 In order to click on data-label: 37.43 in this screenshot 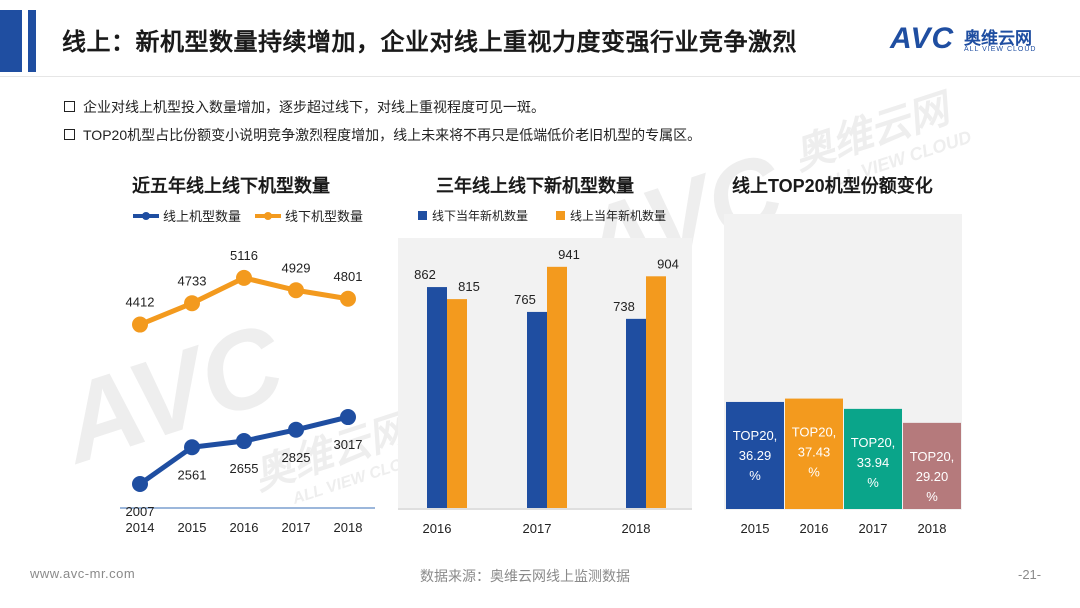, I will do `click(814, 452)`.